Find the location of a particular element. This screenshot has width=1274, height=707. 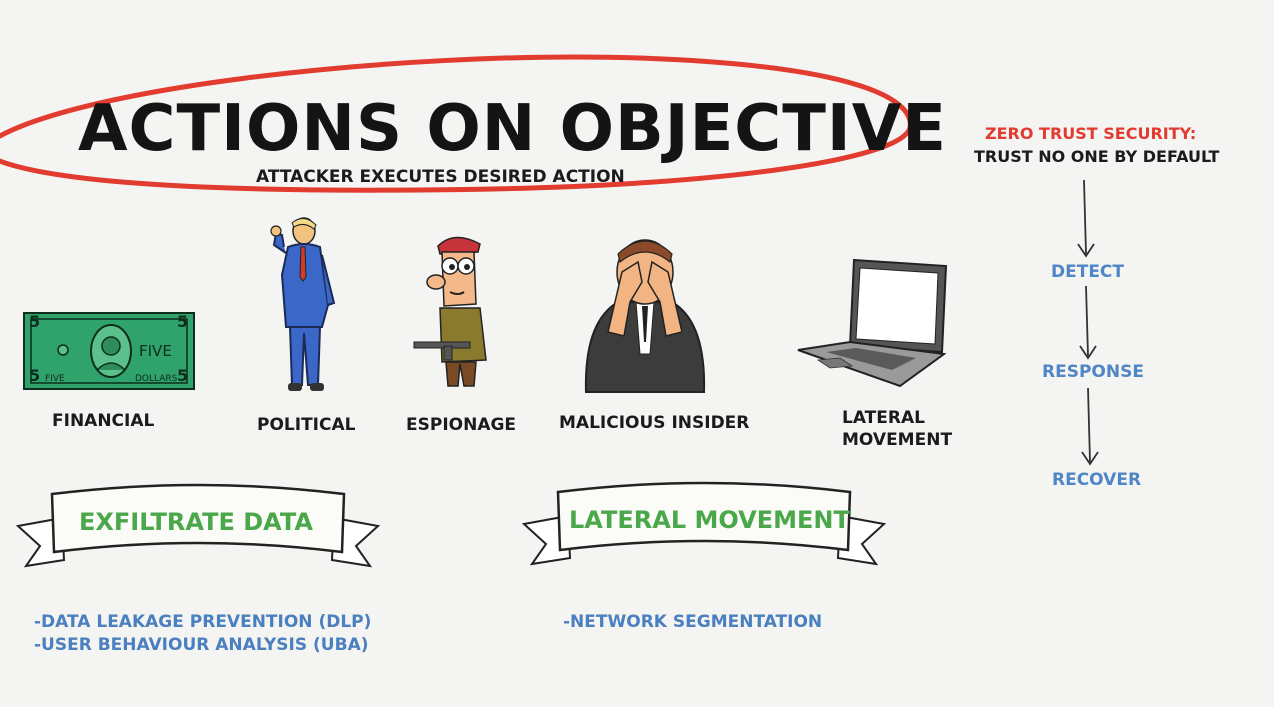

bill-number-bottom-left: 5 is located at coordinates (35, 375).